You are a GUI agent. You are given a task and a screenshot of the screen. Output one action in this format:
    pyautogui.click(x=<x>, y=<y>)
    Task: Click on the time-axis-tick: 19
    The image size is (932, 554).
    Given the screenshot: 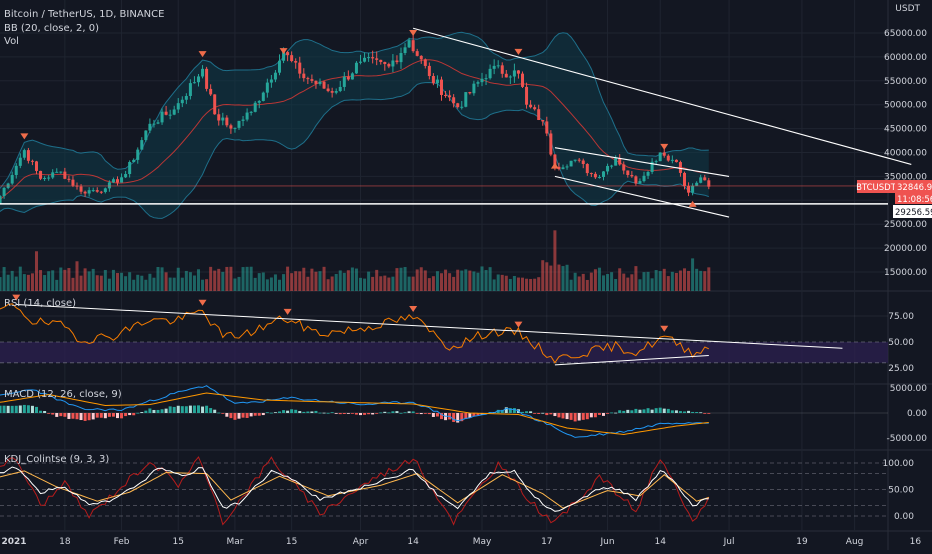 What is the action you would take?
    pyautogui.click(x=802, y=542)
    